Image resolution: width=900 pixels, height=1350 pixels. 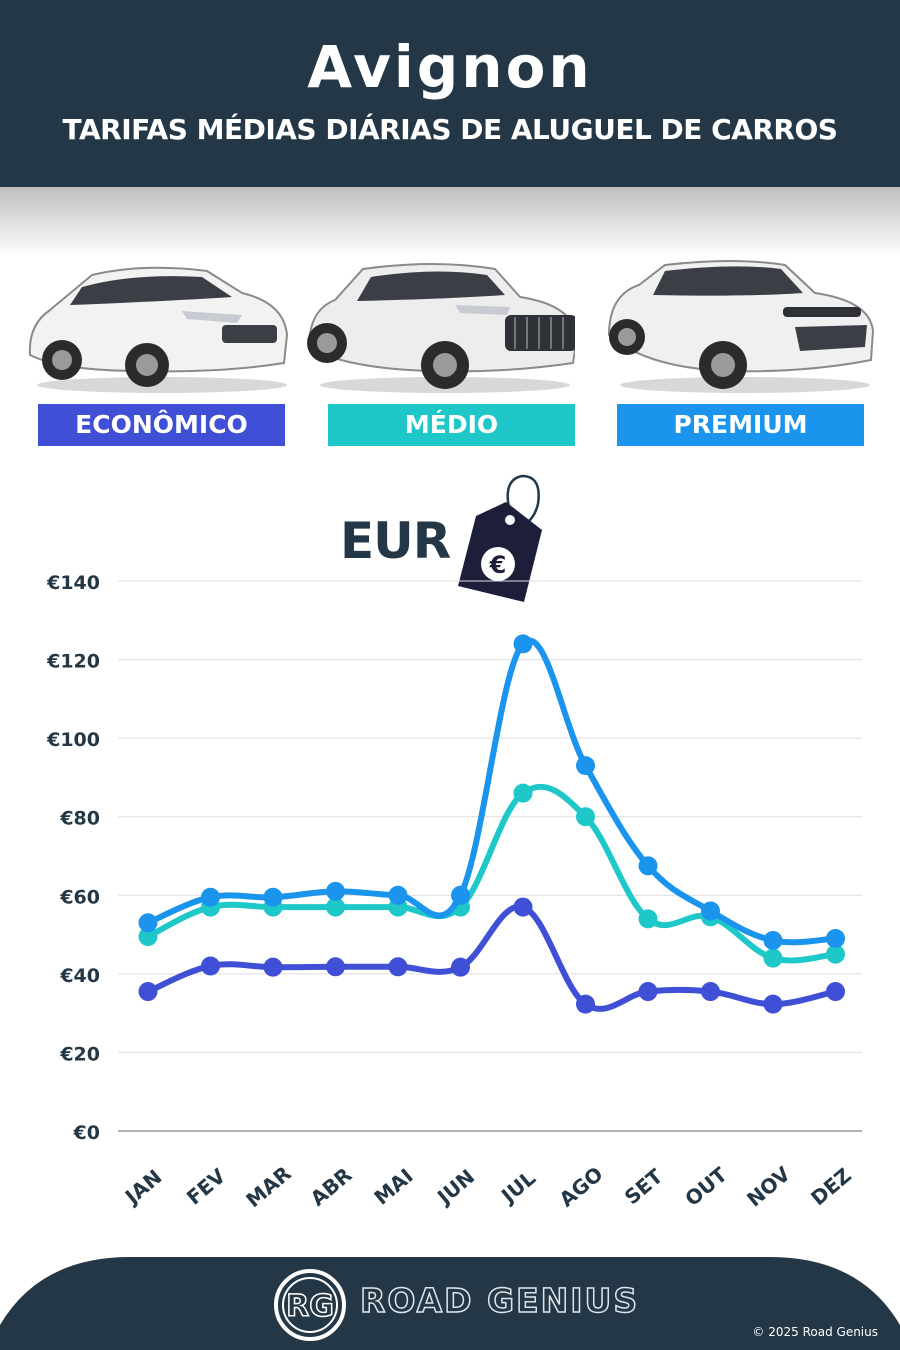 I want to click on header-shadow, so click(x=450, y=222).